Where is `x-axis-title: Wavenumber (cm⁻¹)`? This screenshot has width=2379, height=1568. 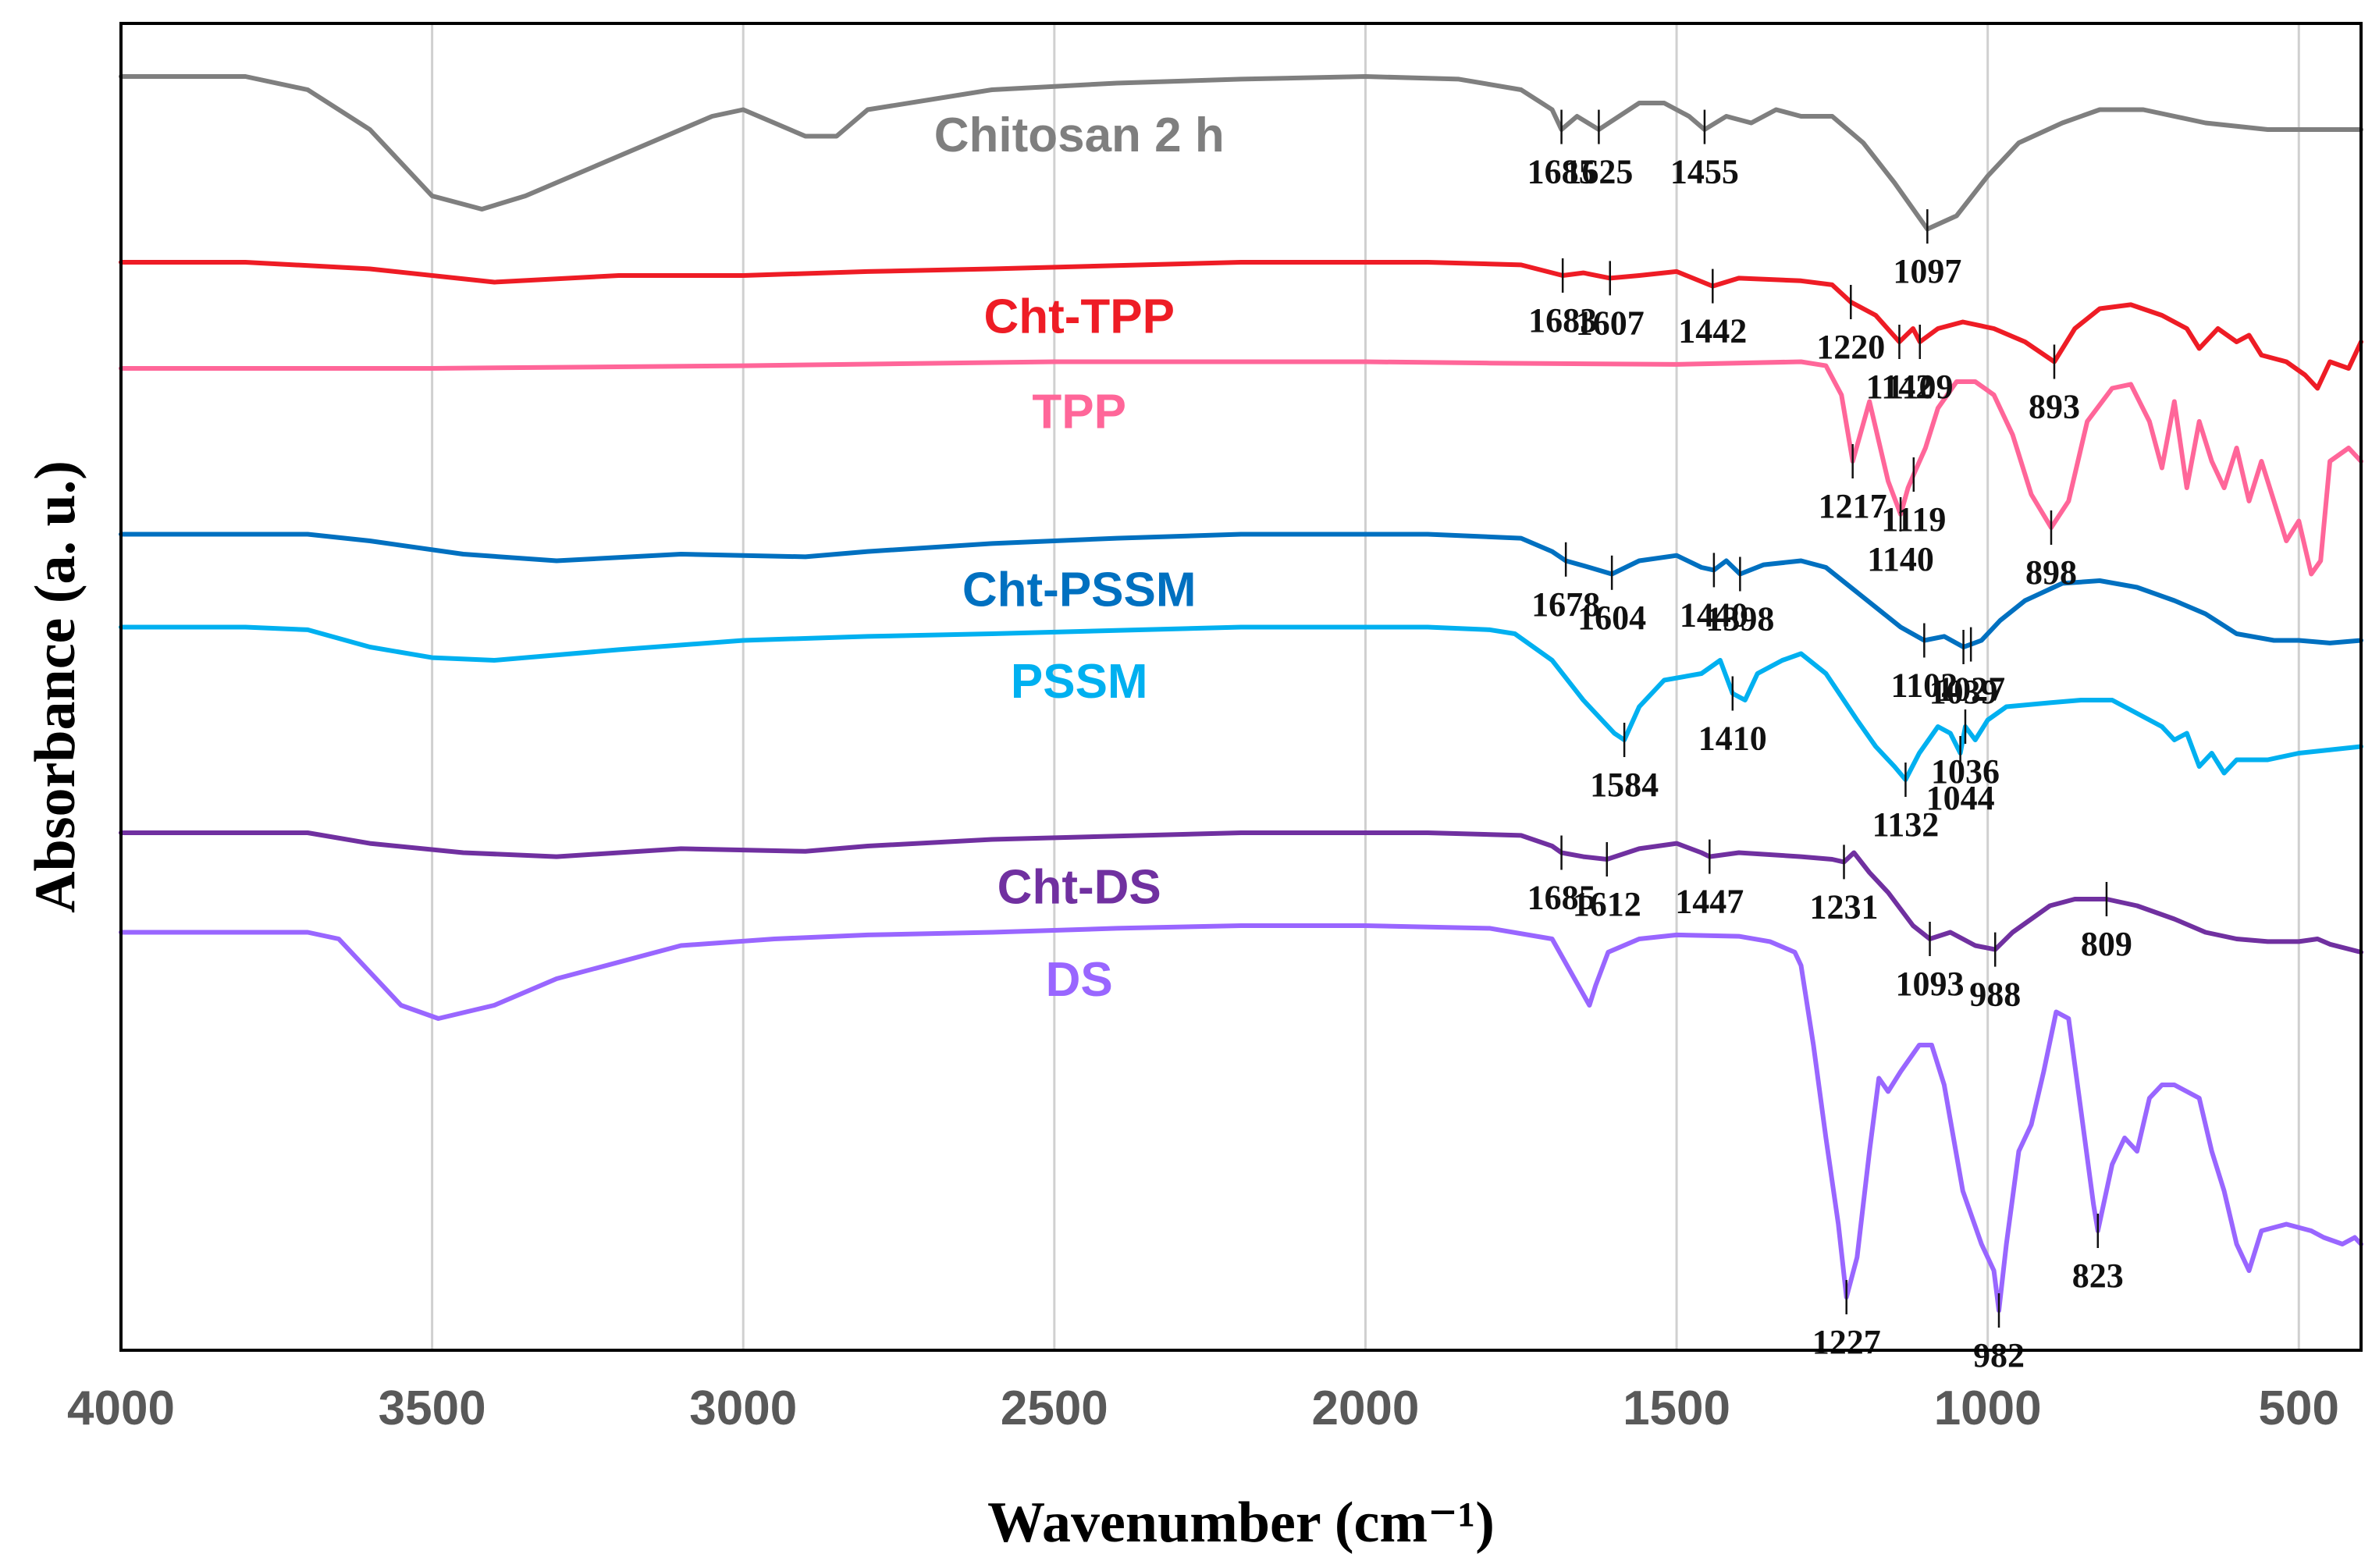
x-axis-title: Wavenumber (cm⁻¹) is located at coordinates (1241, 1523).